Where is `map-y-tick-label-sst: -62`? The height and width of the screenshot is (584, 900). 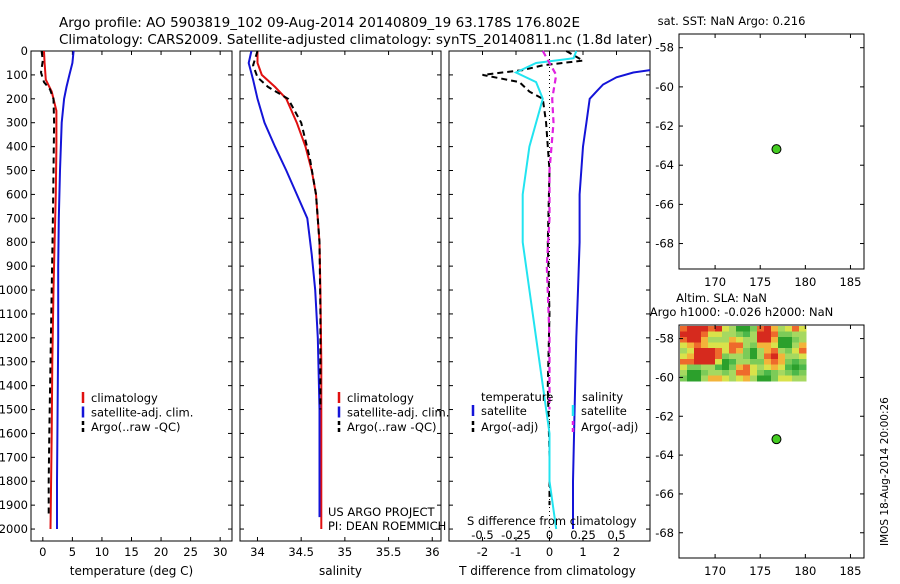
map-y-tick-label-sst: -62 is located at coordinates (664, 126).